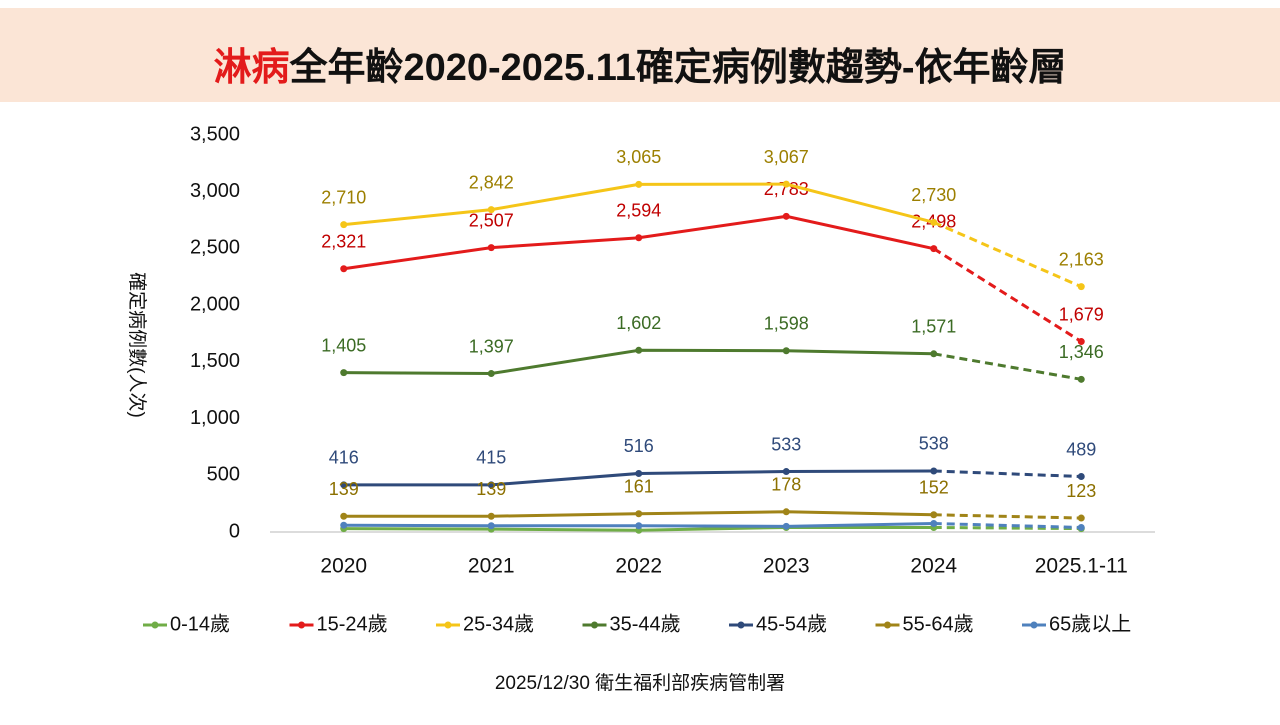 This screenshot has width=1280, height=725. Describe the element at coordinates (638, 566) in the screenshot. I see `x-tick-label: 2022` at that location.